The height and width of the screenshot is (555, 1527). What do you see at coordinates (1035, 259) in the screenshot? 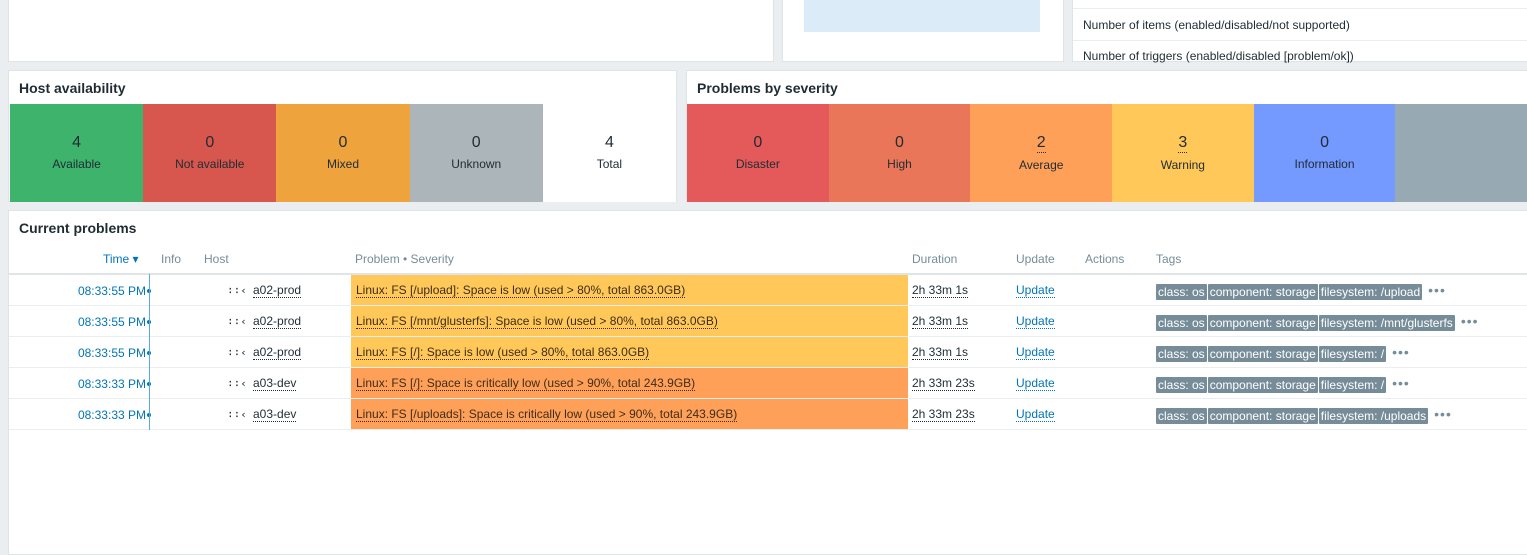
I see `header-update: Update` at bounding box center [1035, 259].